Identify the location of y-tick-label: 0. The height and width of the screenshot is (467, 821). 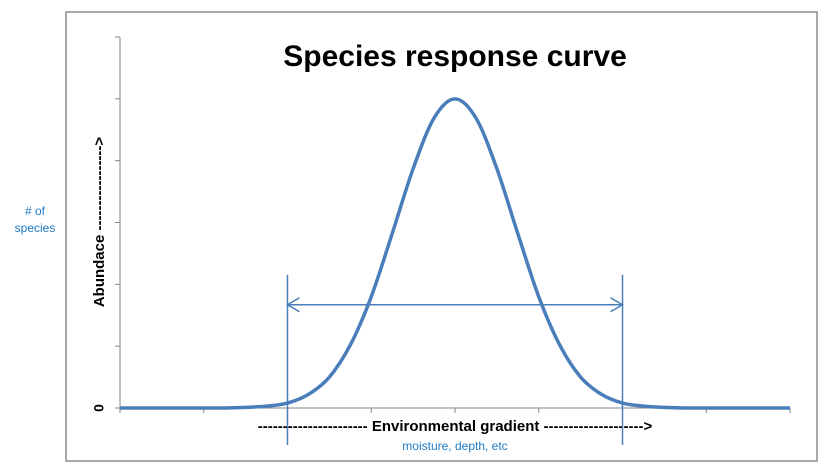
(99, 408).